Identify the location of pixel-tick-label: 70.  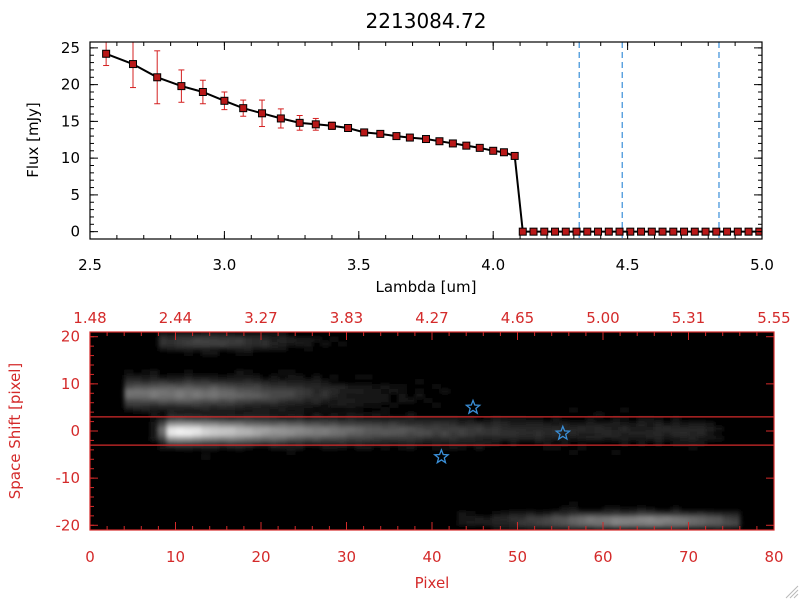
(688, 557).